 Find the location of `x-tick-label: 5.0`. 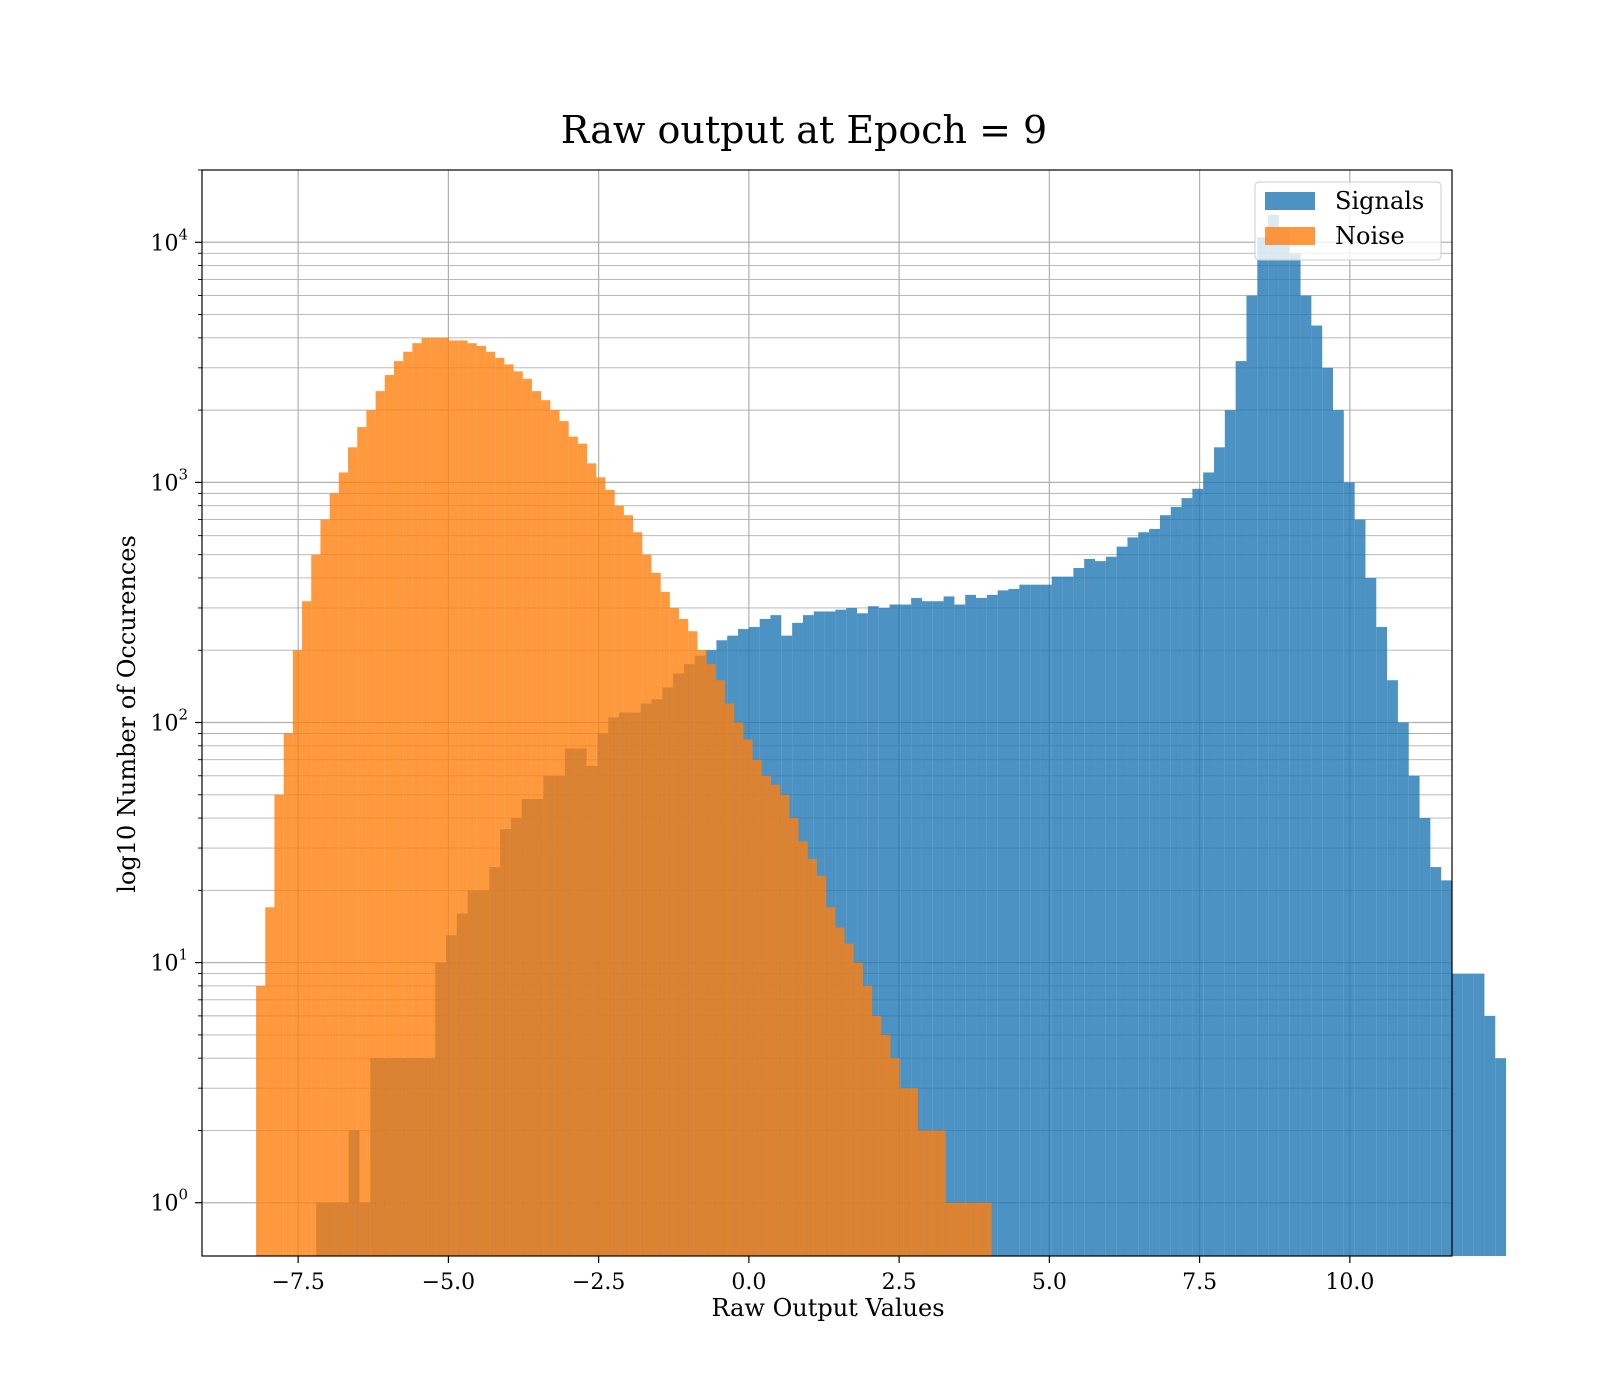

x-tick-label: 5.0 is located at coordinates (1049, 1282).